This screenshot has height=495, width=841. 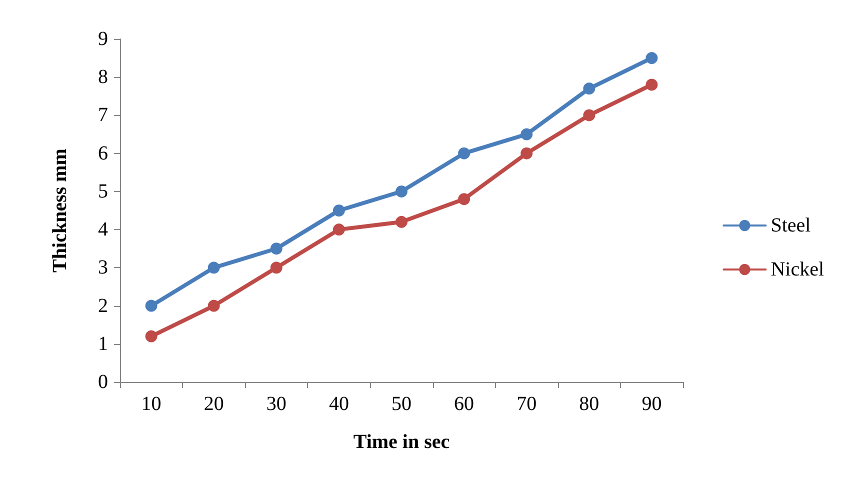 I want to click on y-tick-label: 0, so click(x=103, y=382).